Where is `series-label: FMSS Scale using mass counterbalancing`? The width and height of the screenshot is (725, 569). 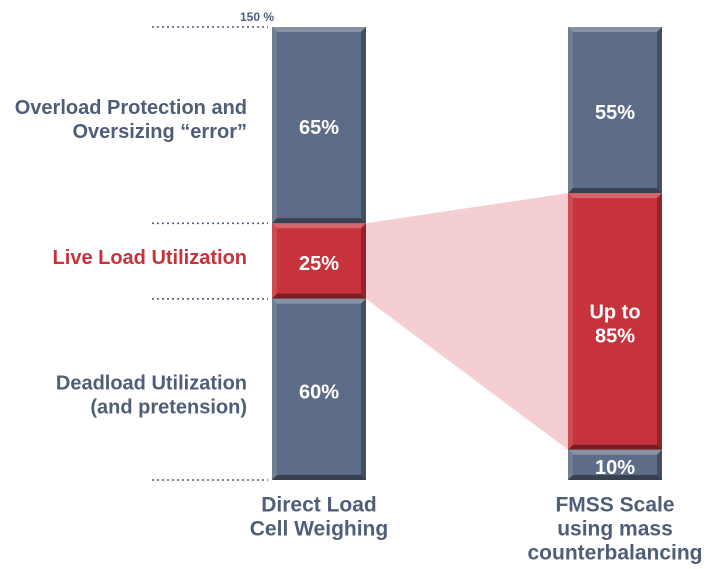
series-label: FMSS Scale using mass counterbalancing is located at coordinates (614, 528).